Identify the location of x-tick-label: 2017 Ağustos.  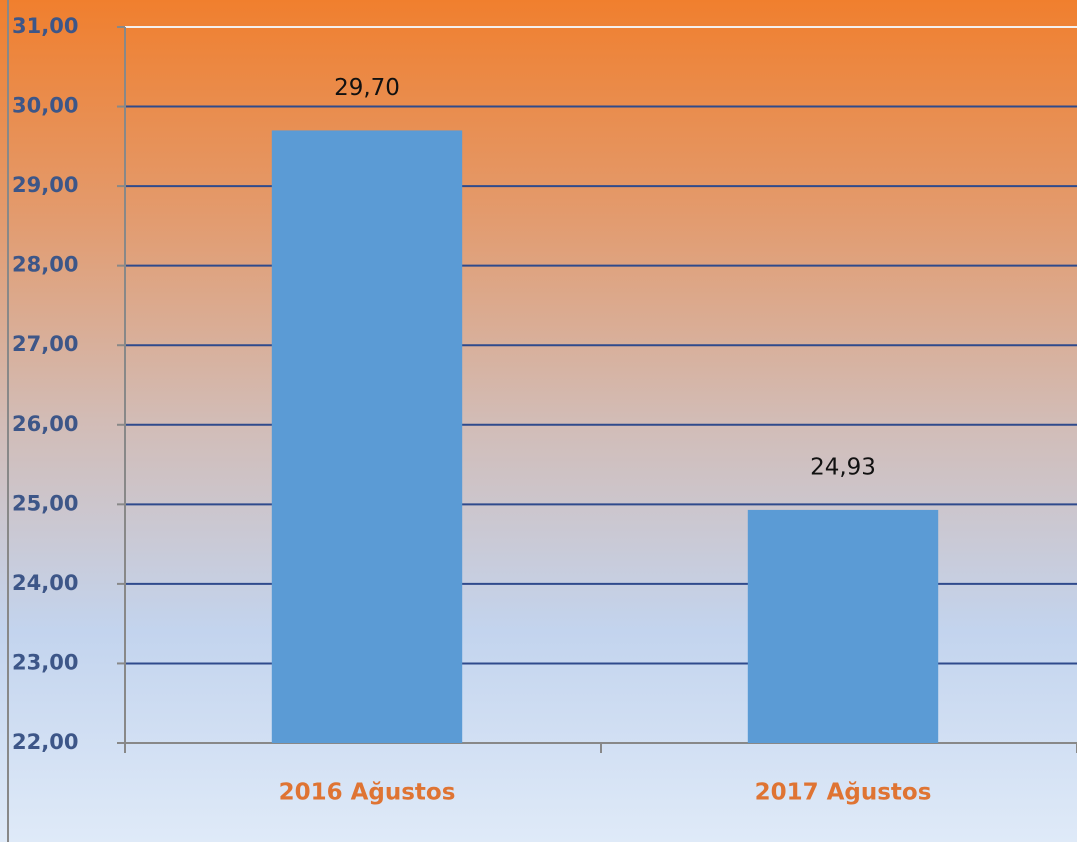
(843, 793).